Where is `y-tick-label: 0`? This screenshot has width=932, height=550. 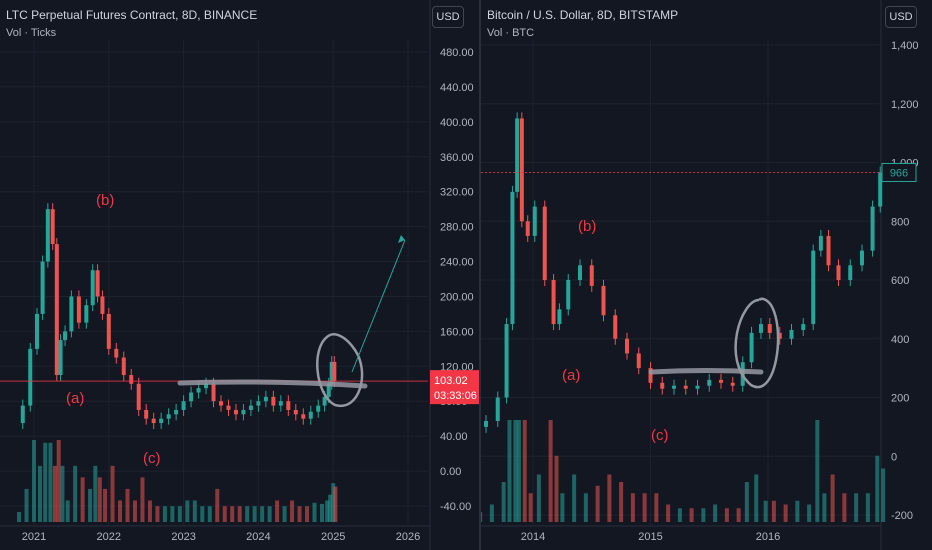 y-tick-label: 0 is located at coordinates (894, 457).